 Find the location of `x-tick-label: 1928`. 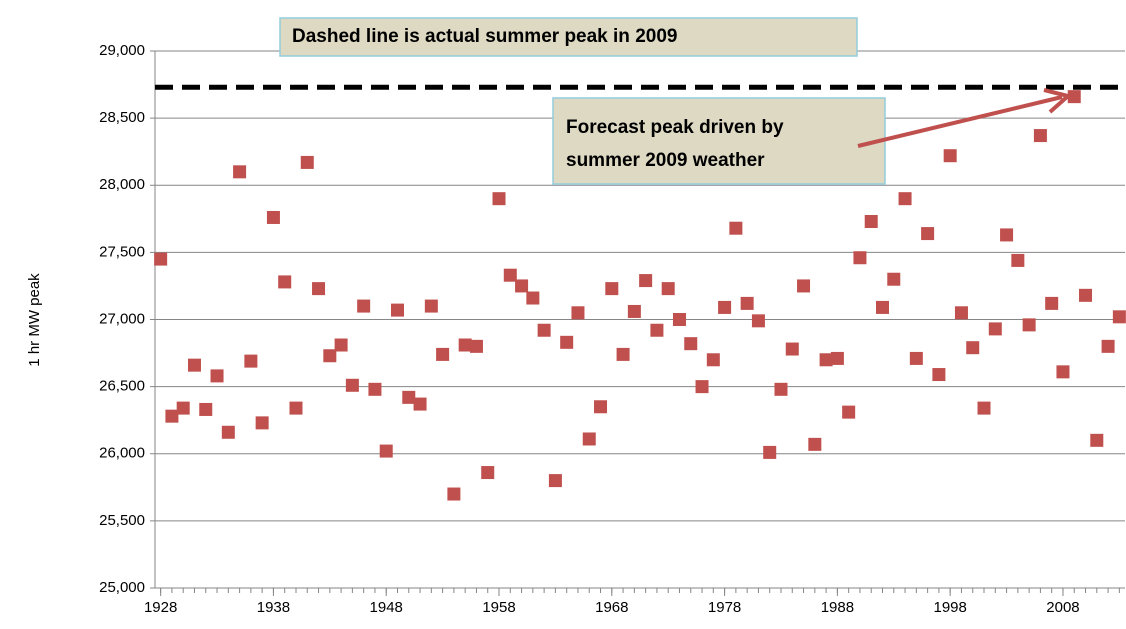

x-tick-label: 1928 is located at coordinates (160, 607).